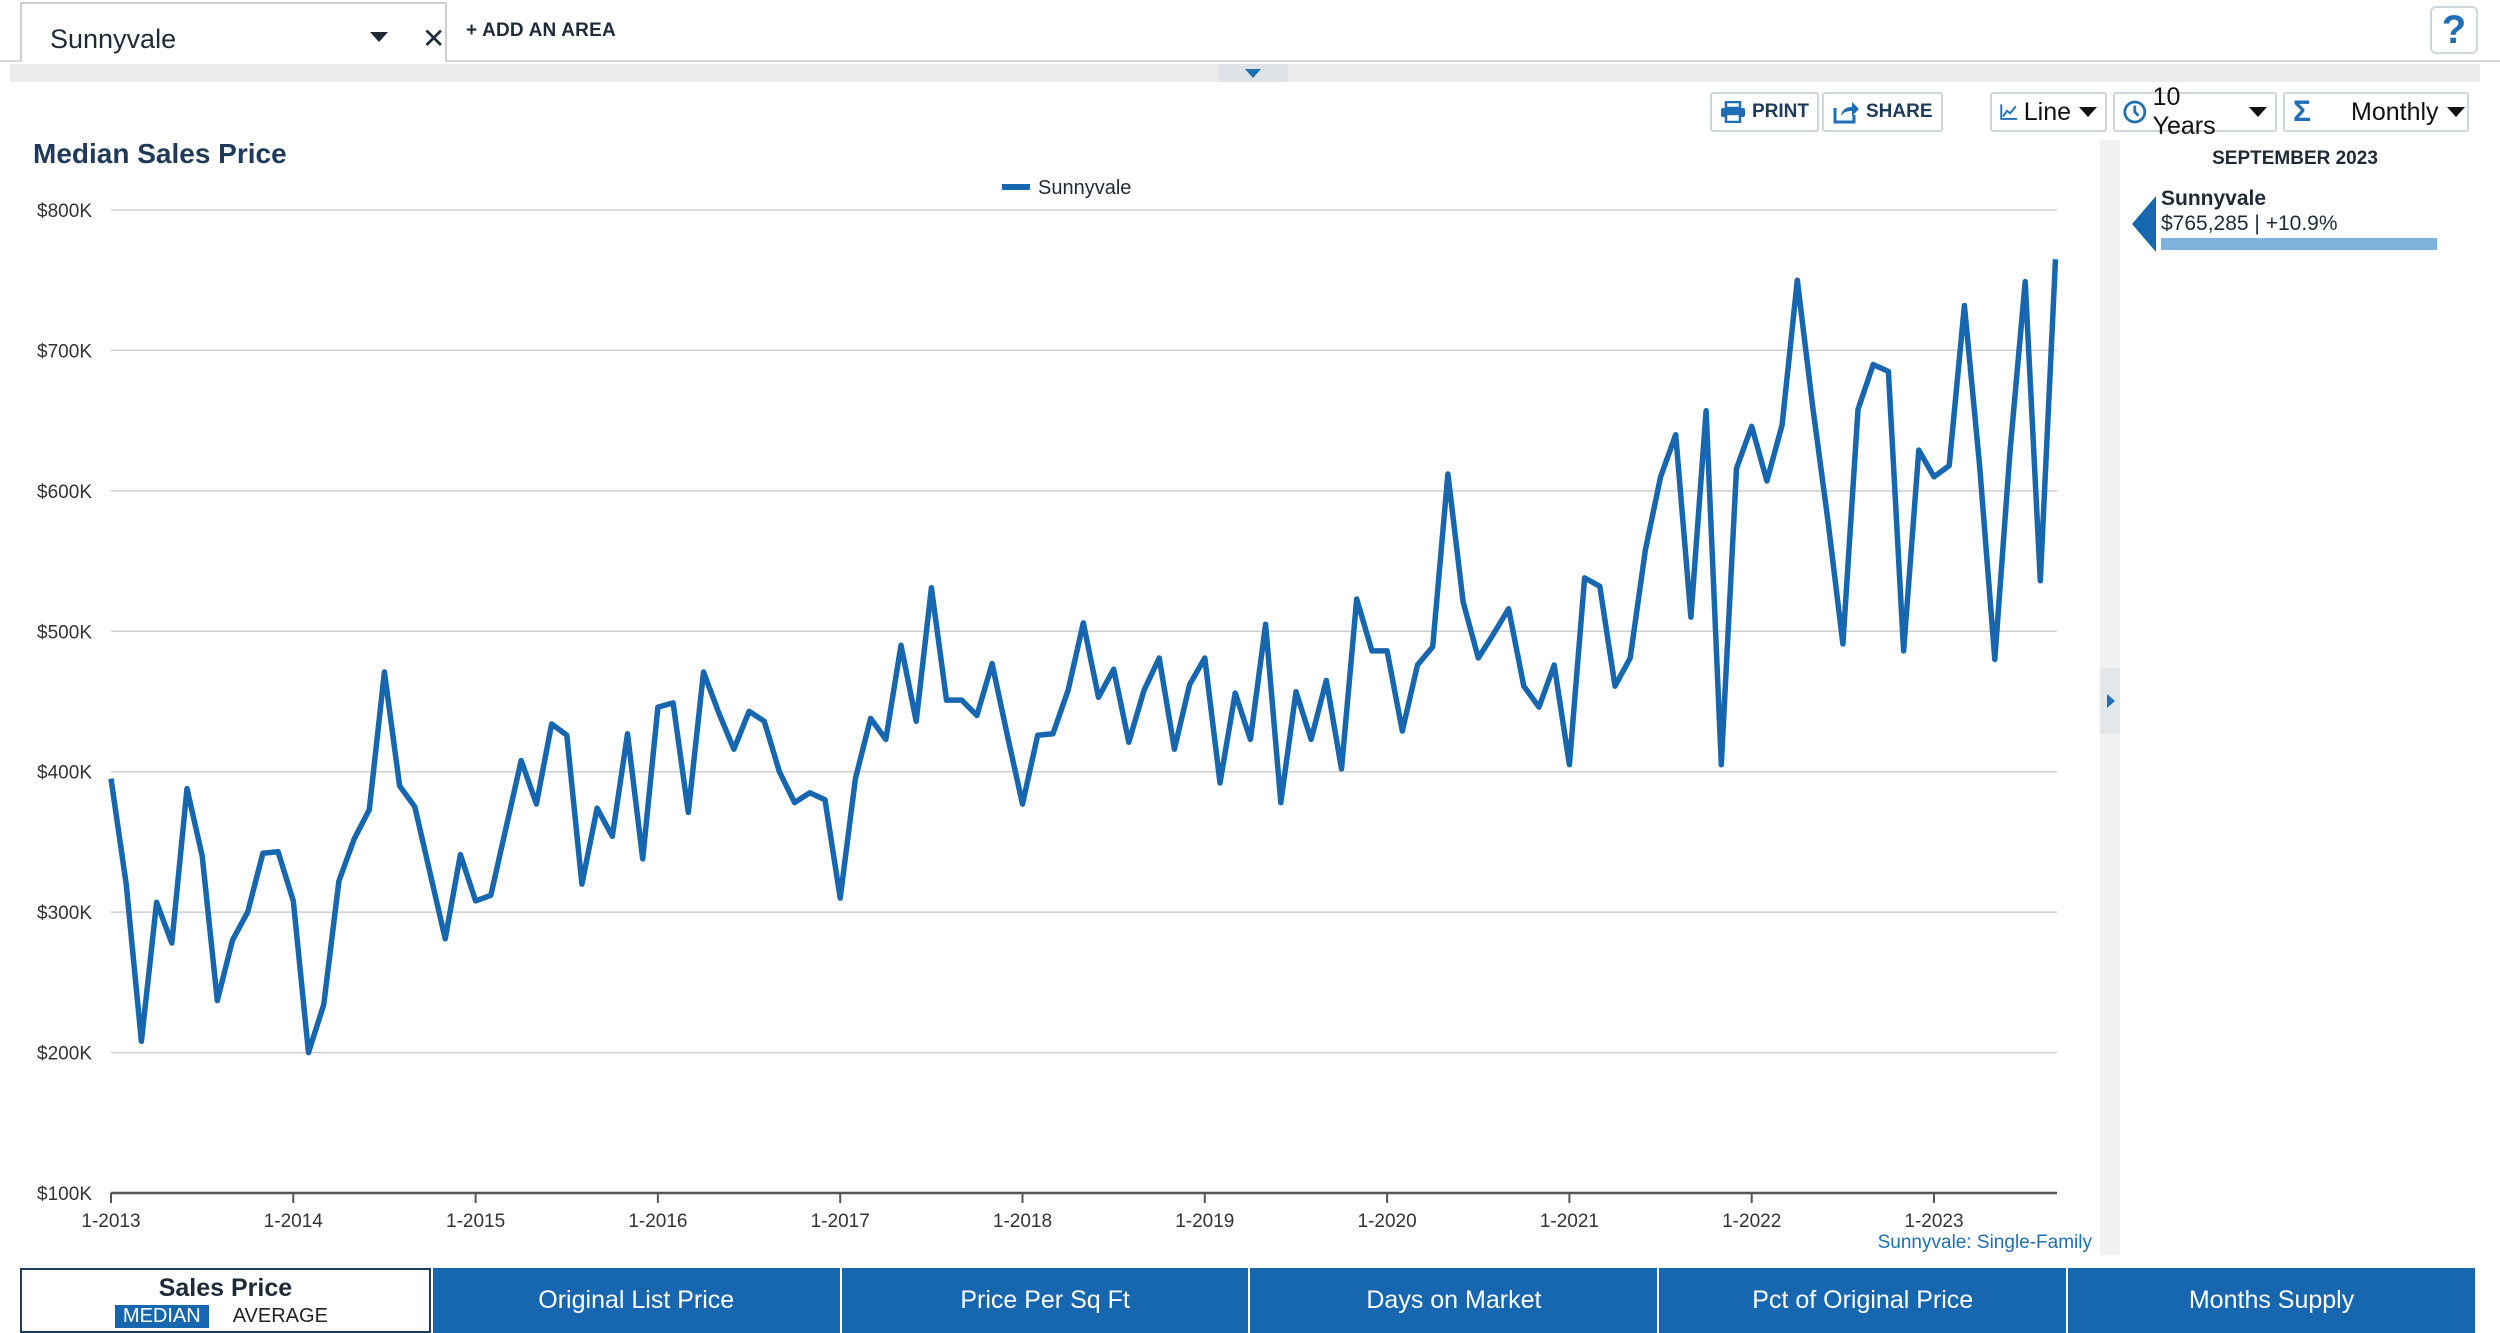  Describe the element at coordinates (64, 1054) in the screenshot. I see `y-tick-label: $200K` at that location.